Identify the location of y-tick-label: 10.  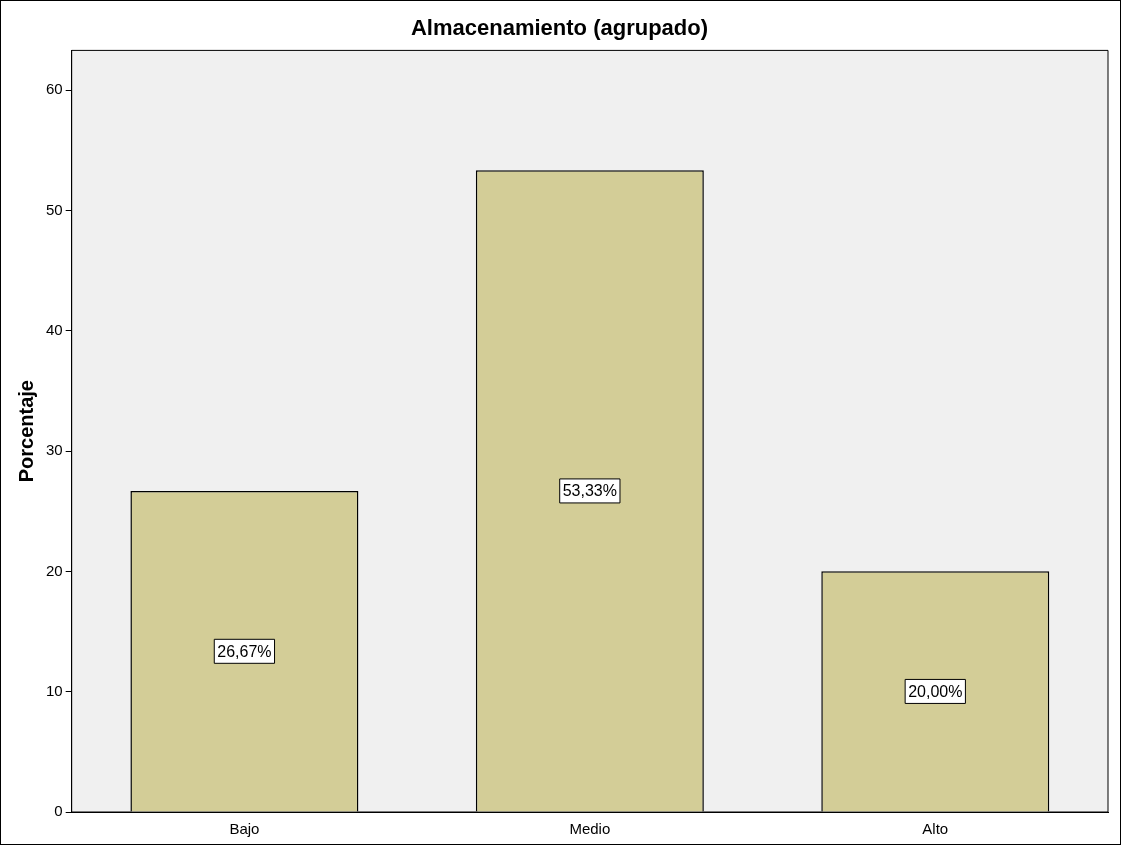
(54, 690).